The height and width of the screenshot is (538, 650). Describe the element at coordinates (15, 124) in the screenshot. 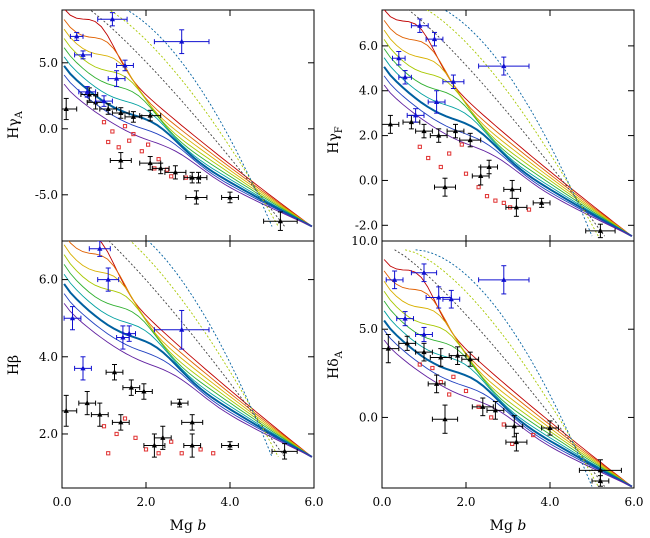

I see `y-axis-label: HγA` at that location.